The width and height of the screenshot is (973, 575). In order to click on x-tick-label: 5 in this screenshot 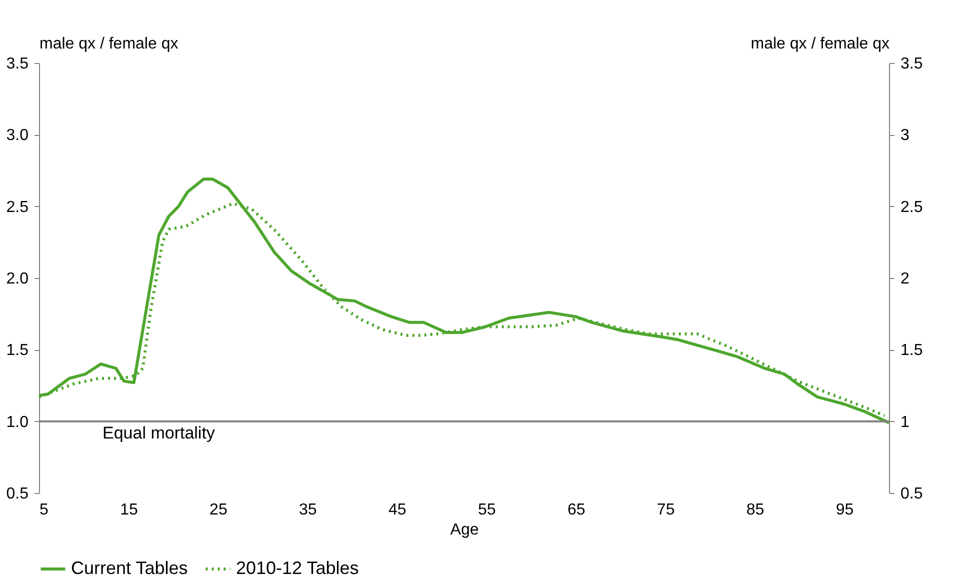, I will do `click(44, 510)`.